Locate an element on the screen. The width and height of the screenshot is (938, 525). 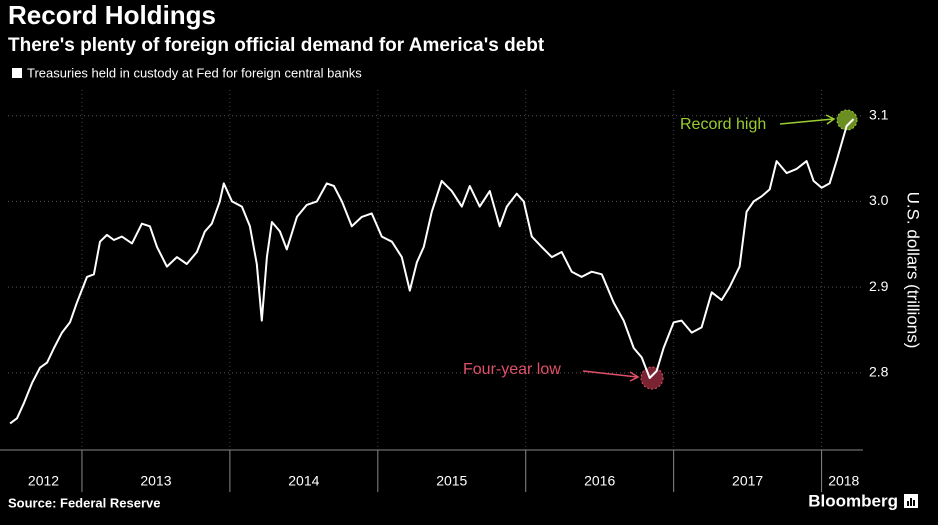
source: Source: Federal Reserve is located at coordinates (84, 502).